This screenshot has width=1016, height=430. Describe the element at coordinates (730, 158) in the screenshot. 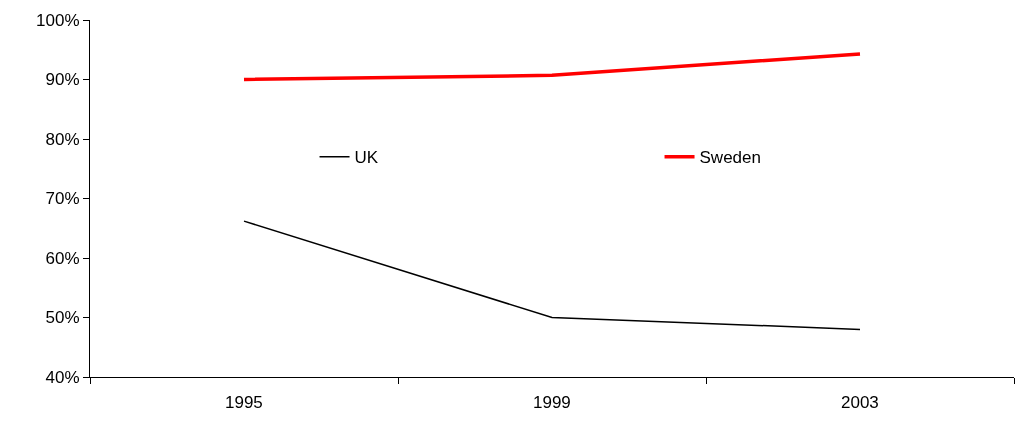

I see `legend-label: Sweden` at that location.